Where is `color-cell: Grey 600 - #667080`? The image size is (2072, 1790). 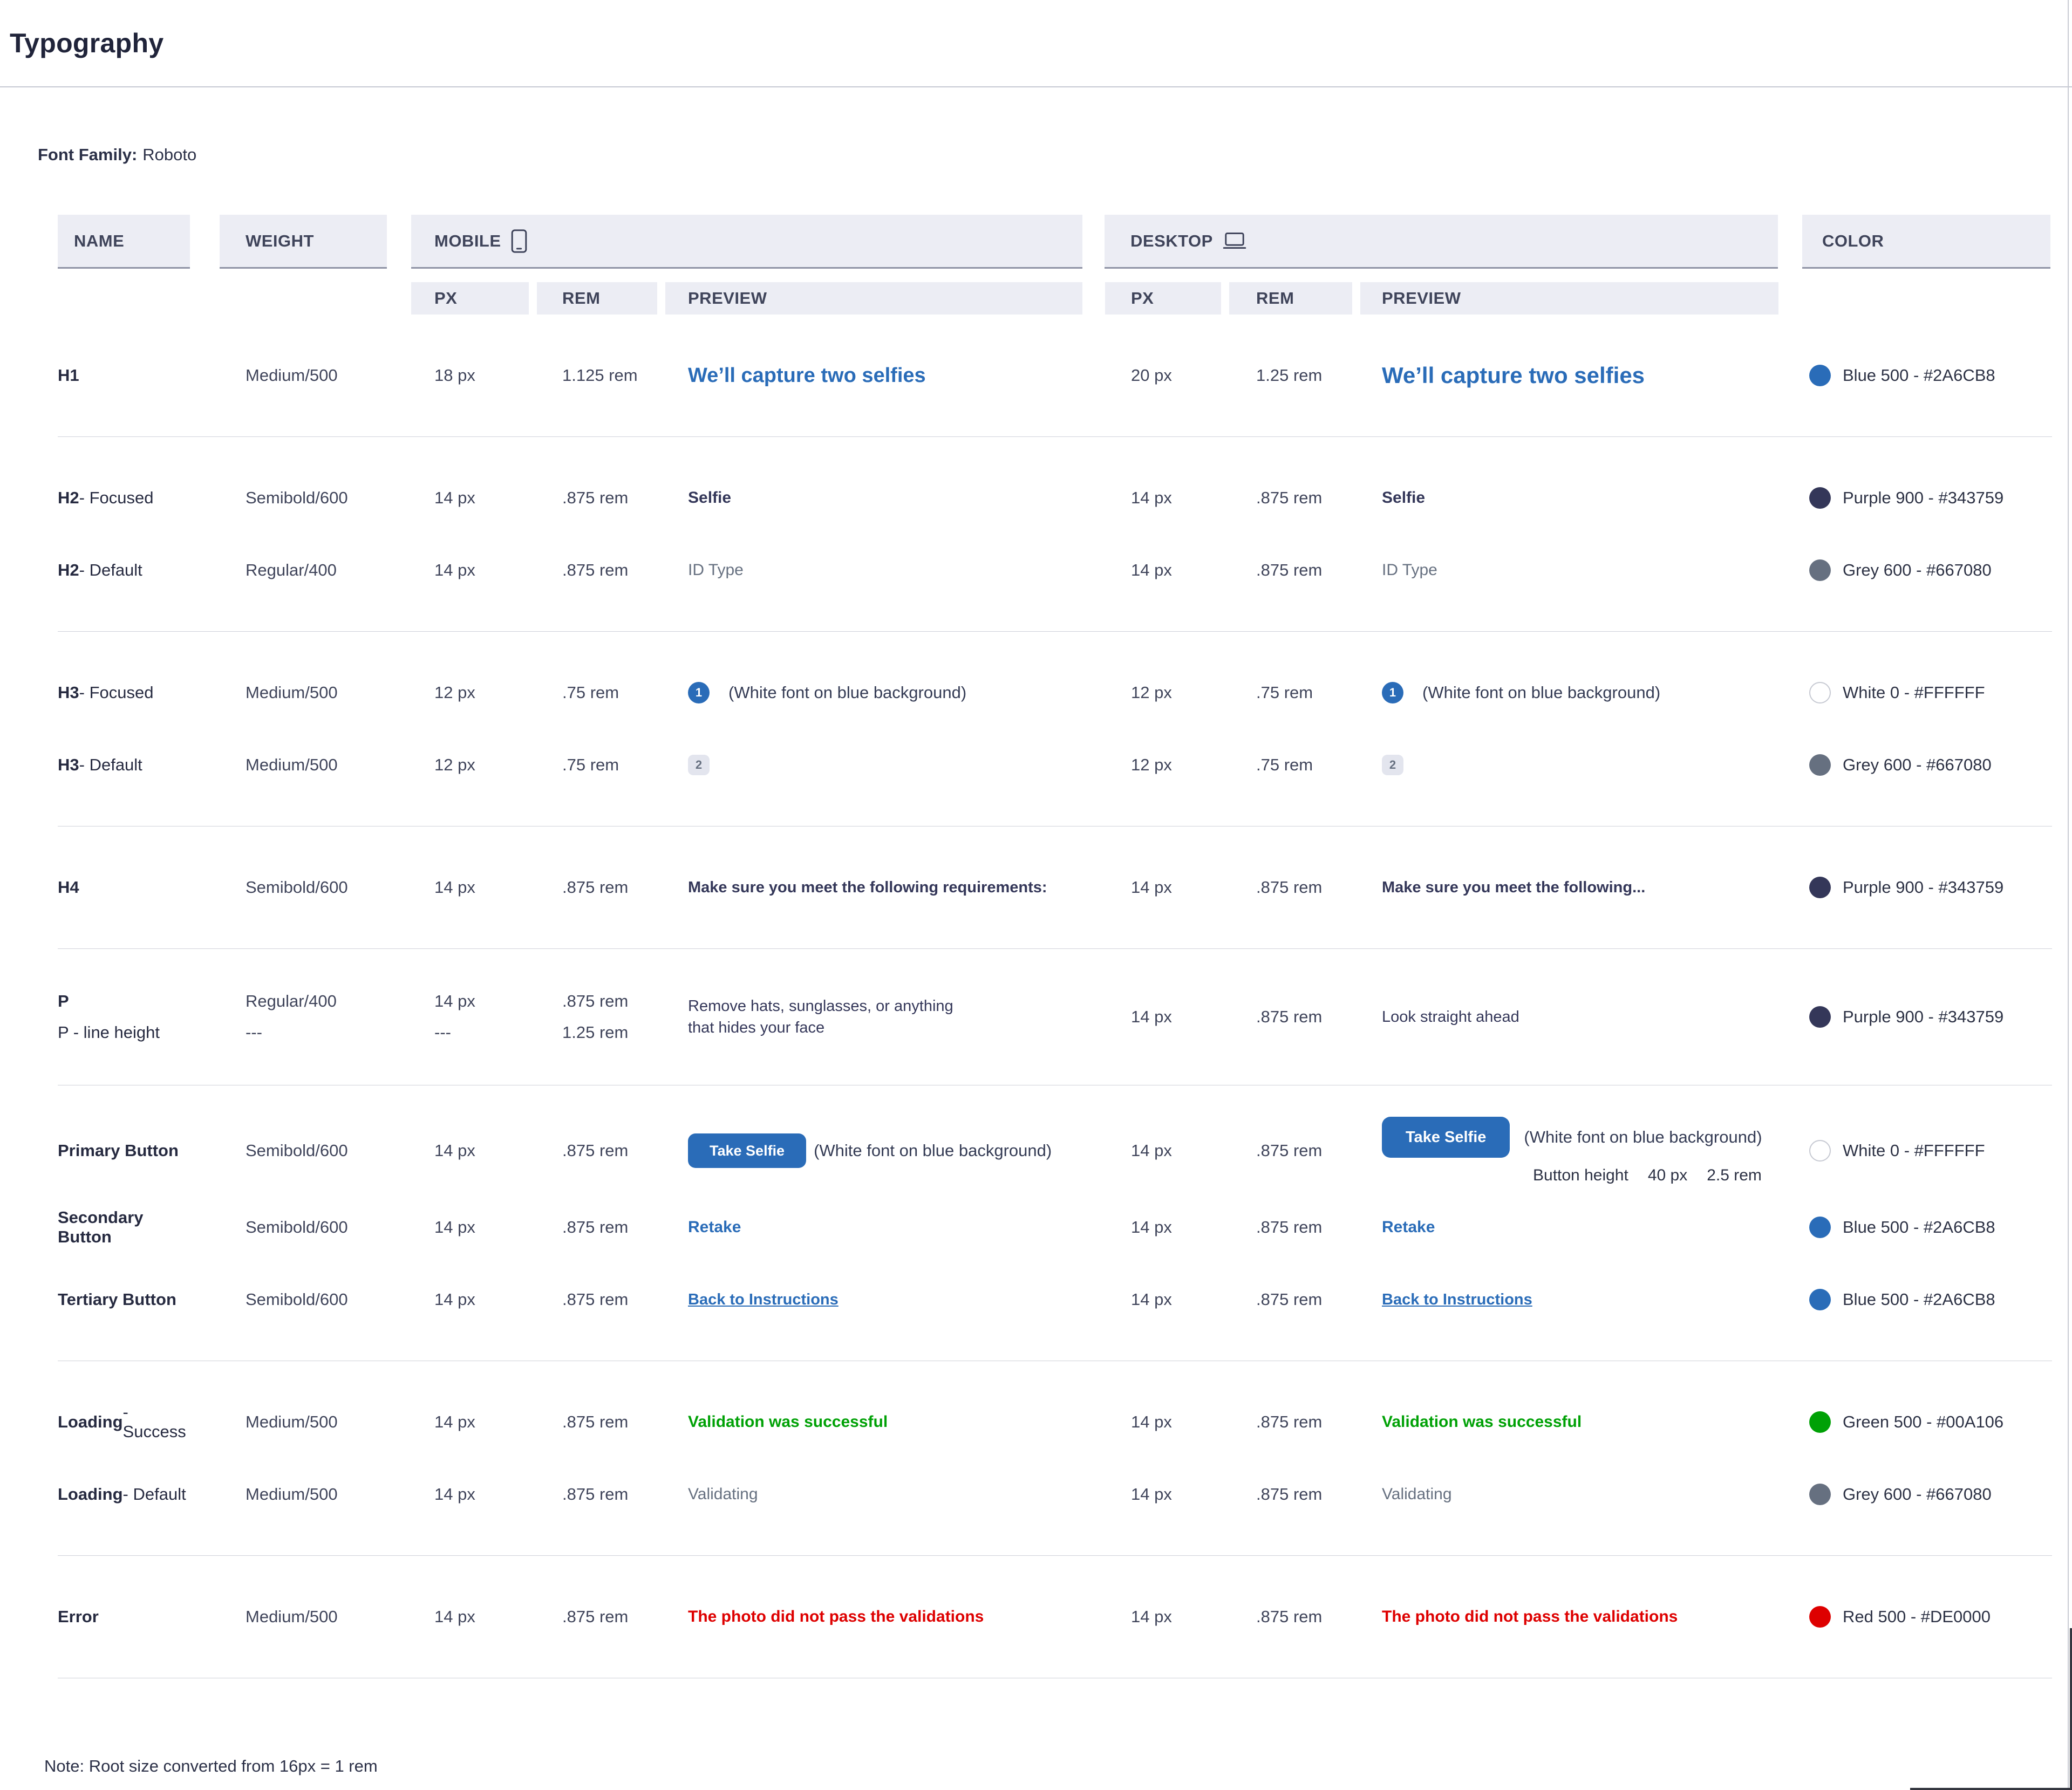
color-cell: Grey 600 - #667080 is located at coordinates (1927, 1494).